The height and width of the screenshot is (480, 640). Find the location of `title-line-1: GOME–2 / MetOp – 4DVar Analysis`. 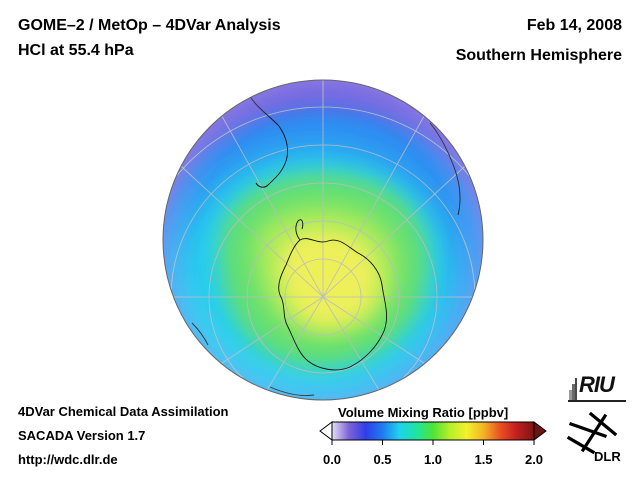

title-line-1: GOME–2 / MetOp – 4DVar Analysis is located at coordinates (149, 25).